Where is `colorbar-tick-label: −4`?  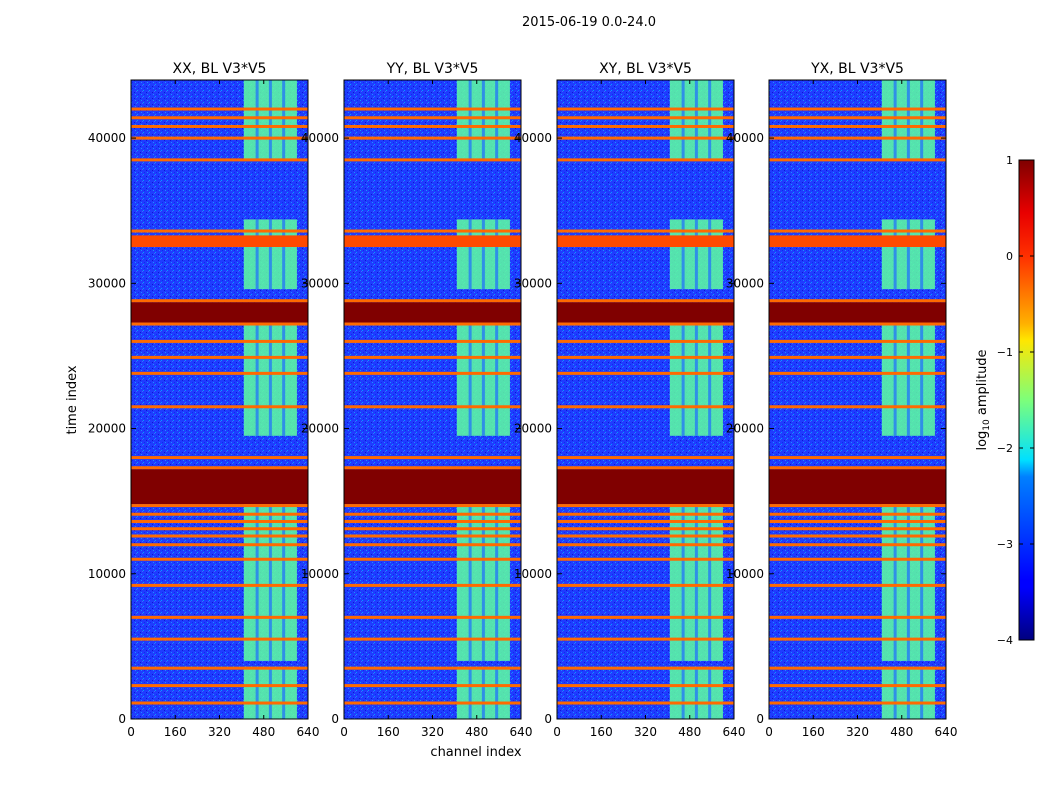 colorbar-tick-label: −4 is located at coordinates (1005, 640).